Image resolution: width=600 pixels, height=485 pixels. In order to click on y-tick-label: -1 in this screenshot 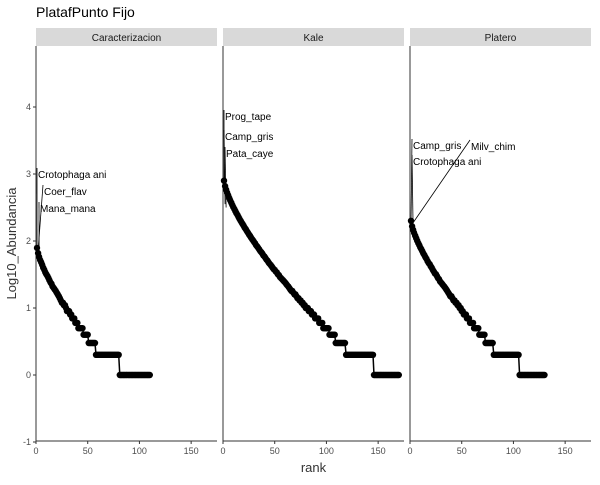, I will do `click(27, 442)`.